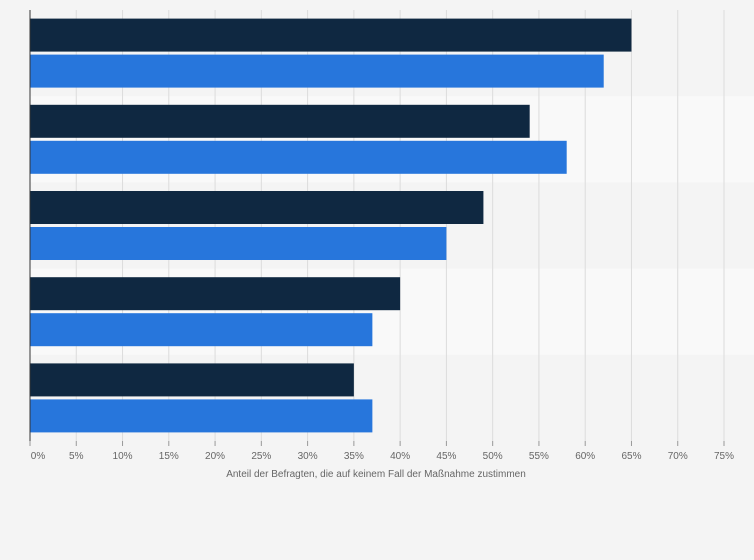  What do you see at coordinates (169, 456) in the screenshot?
I see `x-tick-label: 15%` at bounding box center [169, 456].